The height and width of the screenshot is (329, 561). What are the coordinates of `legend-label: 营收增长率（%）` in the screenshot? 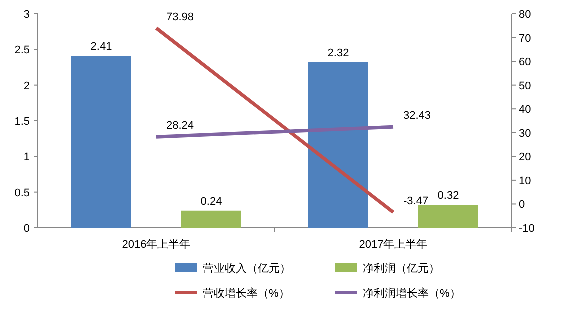 It's located at (246, 293).